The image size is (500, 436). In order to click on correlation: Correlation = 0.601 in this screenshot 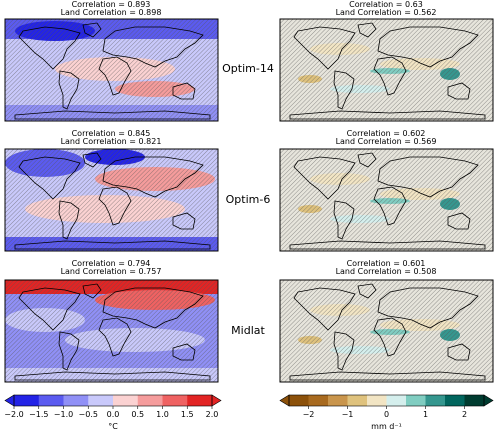, I will do `click(386, 263)`.